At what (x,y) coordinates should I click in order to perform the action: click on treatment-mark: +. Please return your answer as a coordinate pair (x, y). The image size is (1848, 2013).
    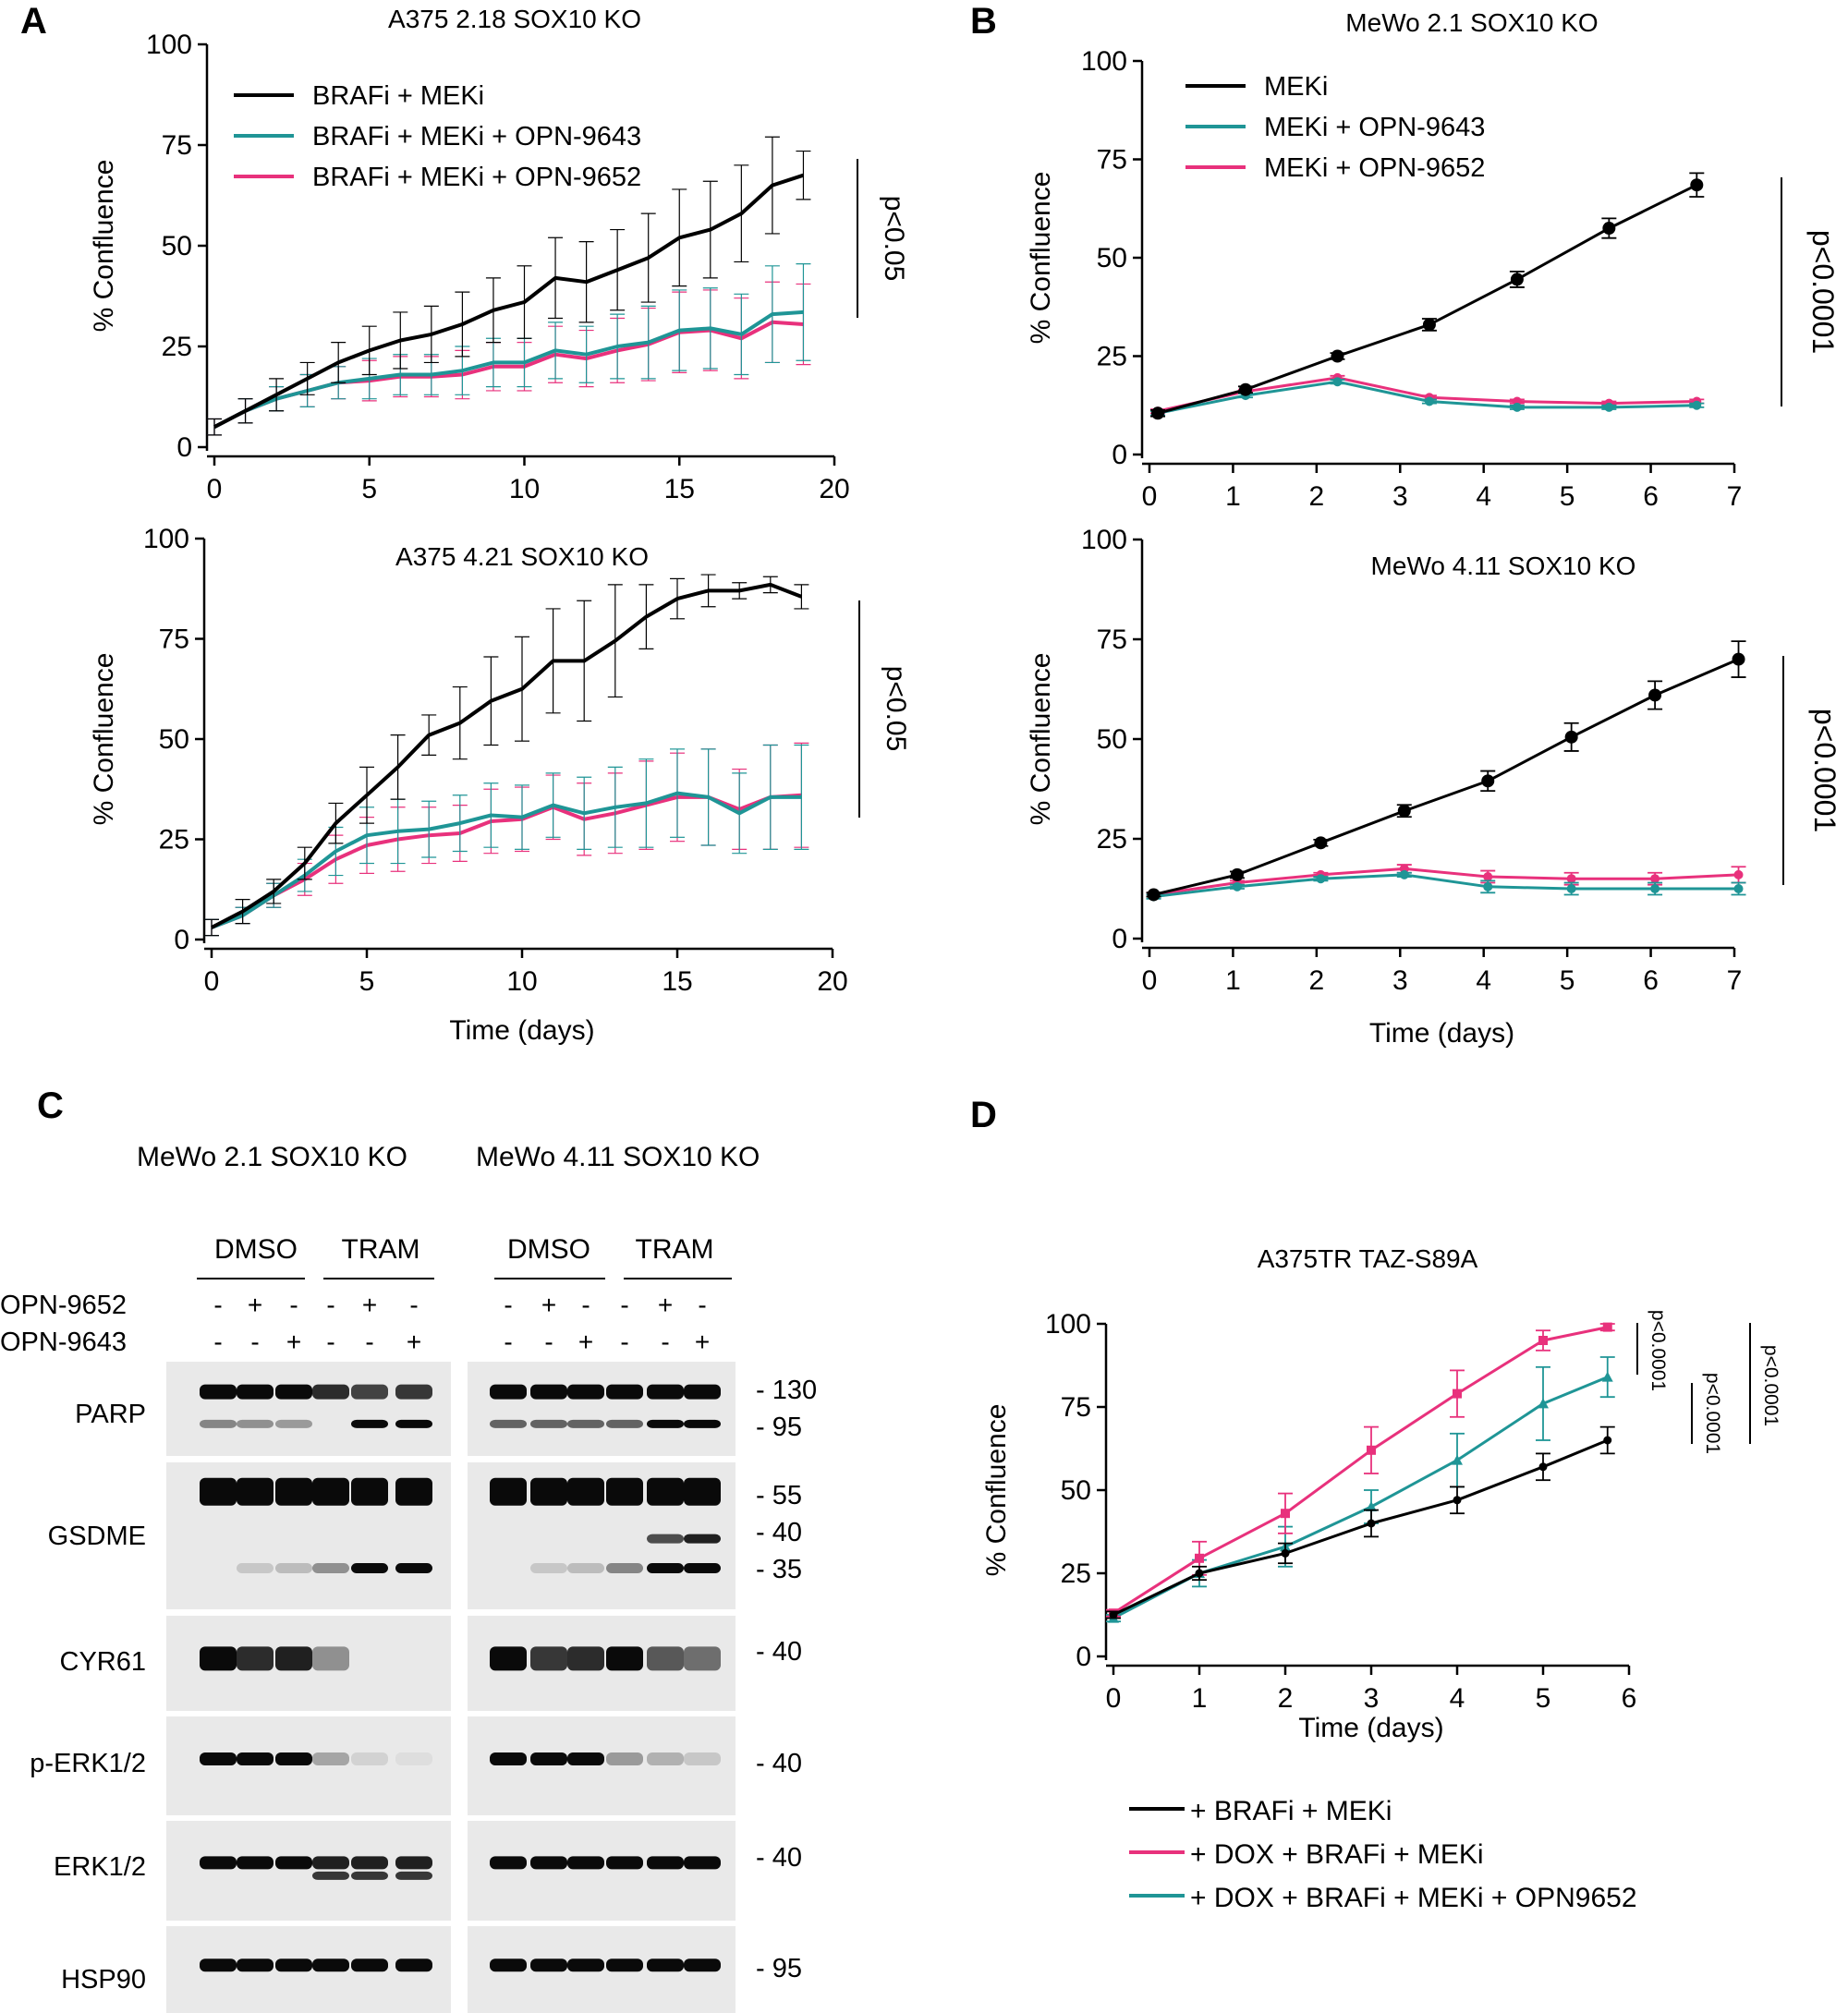
    Looking at the image, I should click on (293, 1342).